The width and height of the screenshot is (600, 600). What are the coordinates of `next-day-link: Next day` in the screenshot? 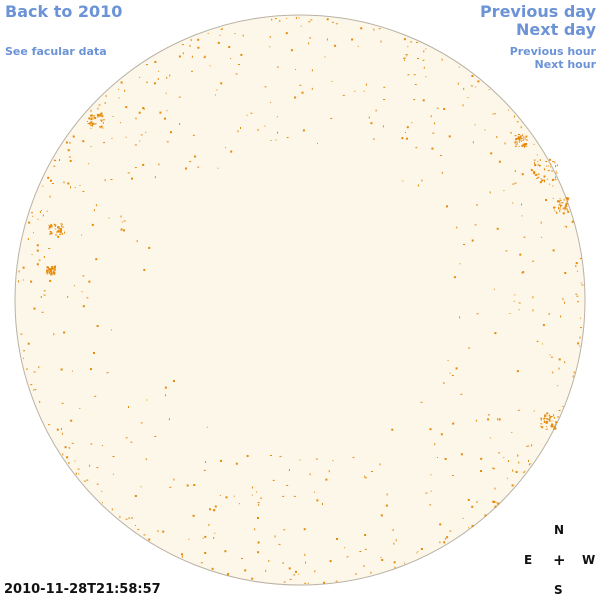 It's located at (556, 29).